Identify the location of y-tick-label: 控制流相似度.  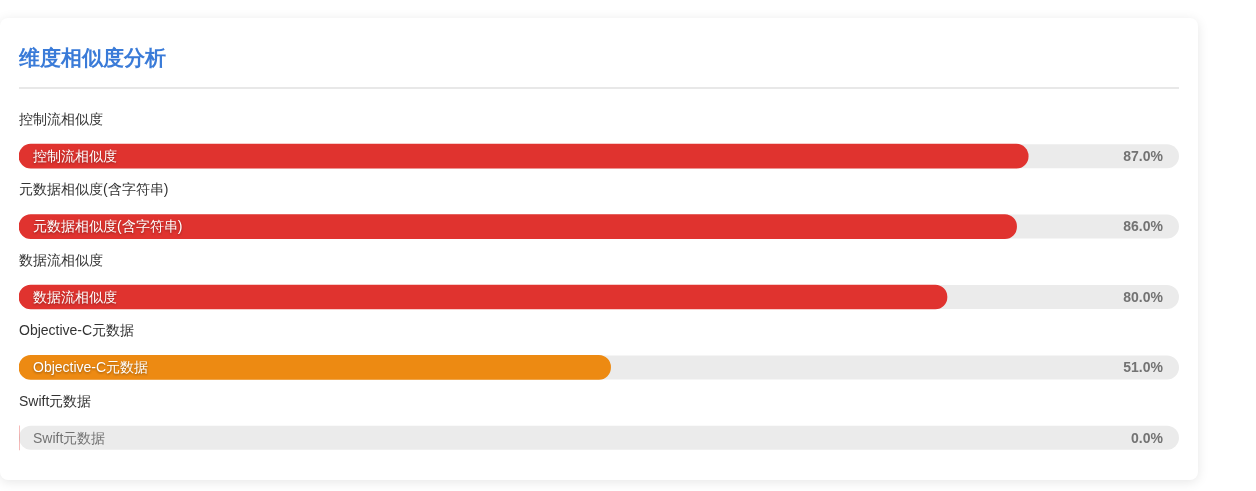
(61, 119).